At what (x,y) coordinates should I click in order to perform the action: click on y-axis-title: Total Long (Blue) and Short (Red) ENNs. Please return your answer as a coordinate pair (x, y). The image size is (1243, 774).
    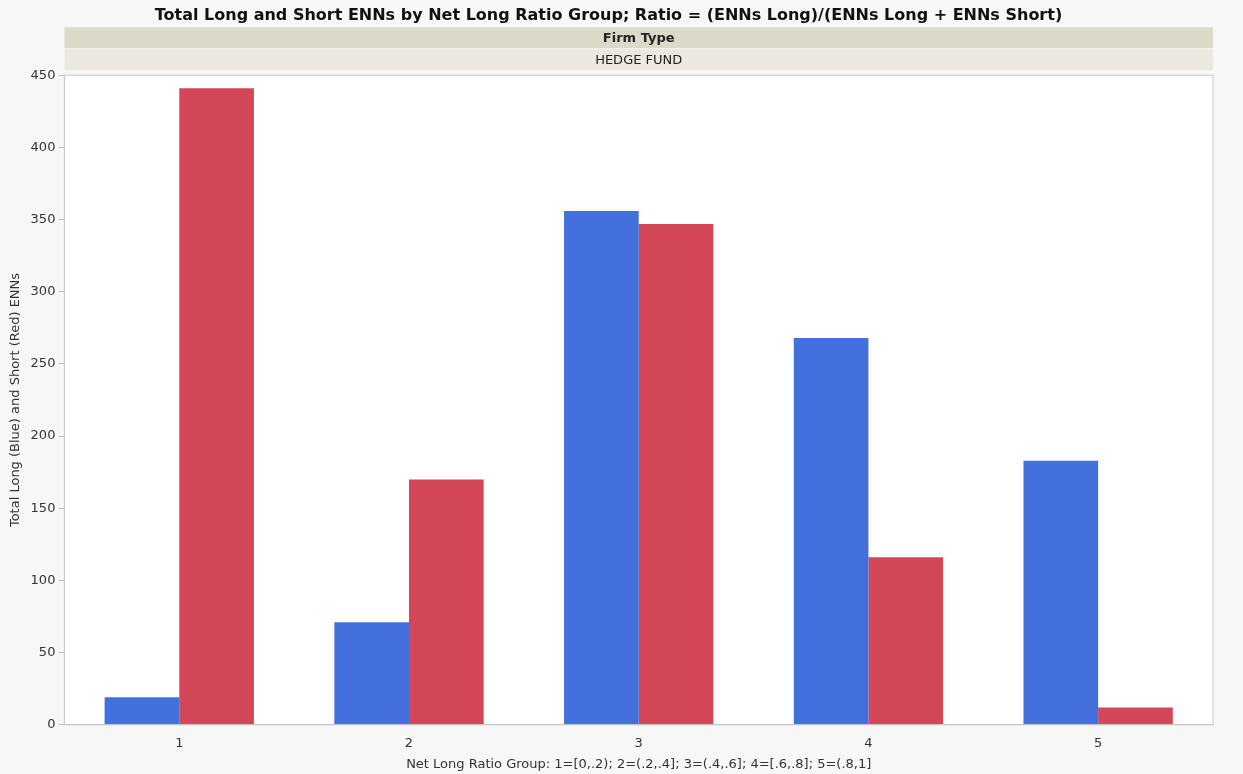
    Looking at the image, I should click on (15, 400).